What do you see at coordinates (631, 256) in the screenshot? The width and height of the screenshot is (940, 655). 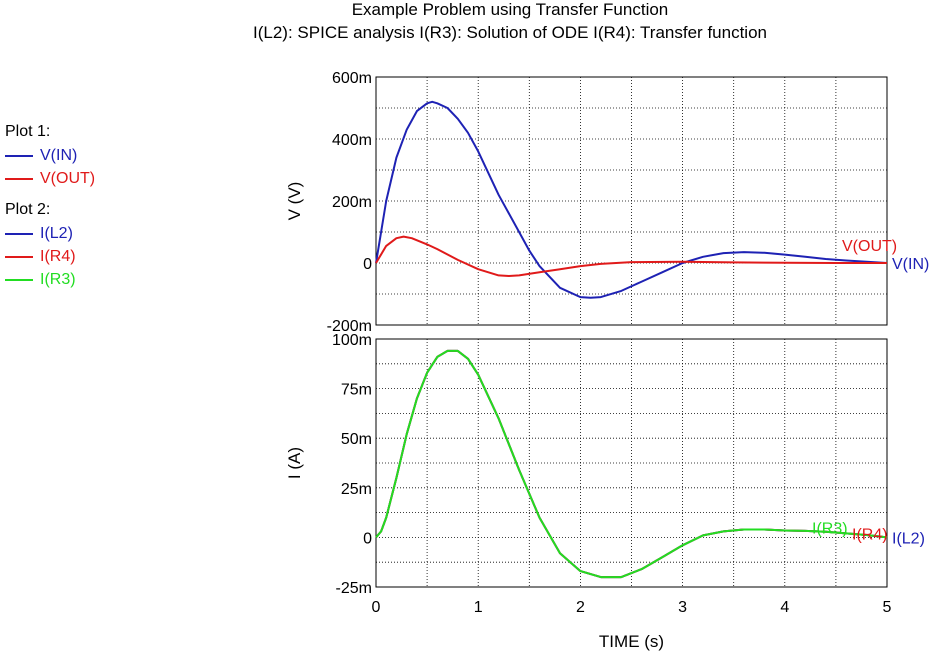 I see `series-line-v-out` at bounding box center [631, 256].